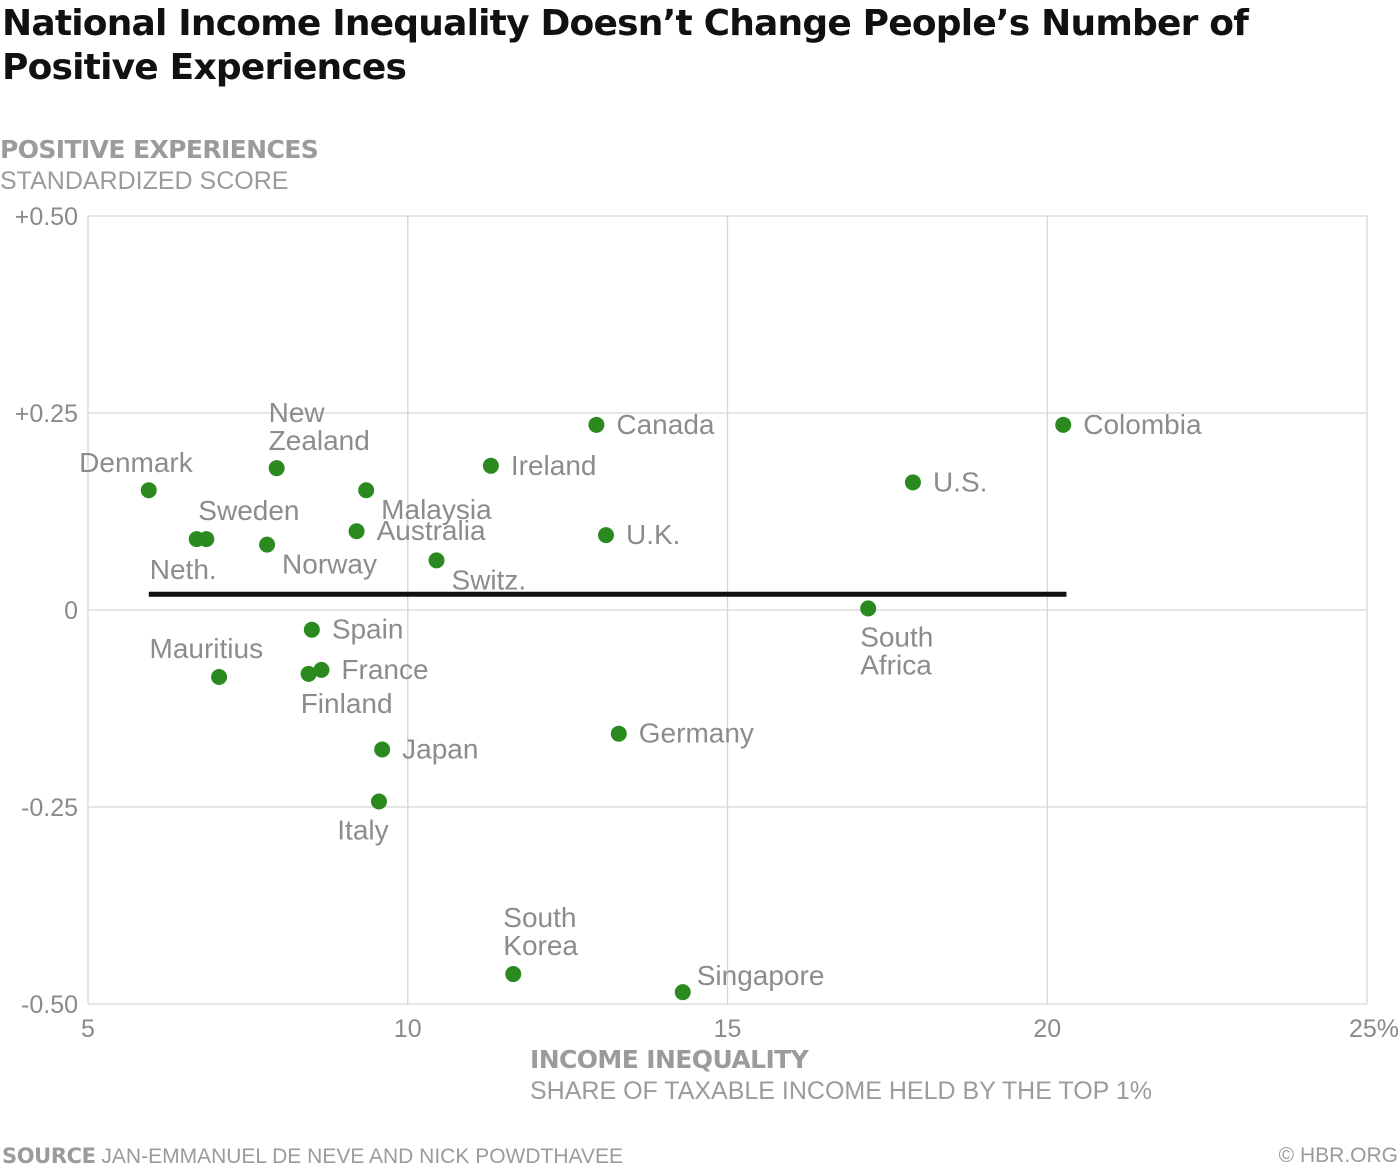  What do you see at coordinates (329, 564) in the screenshot?
I see `point-label-norway: Norway` at bounding box center [329, 564].